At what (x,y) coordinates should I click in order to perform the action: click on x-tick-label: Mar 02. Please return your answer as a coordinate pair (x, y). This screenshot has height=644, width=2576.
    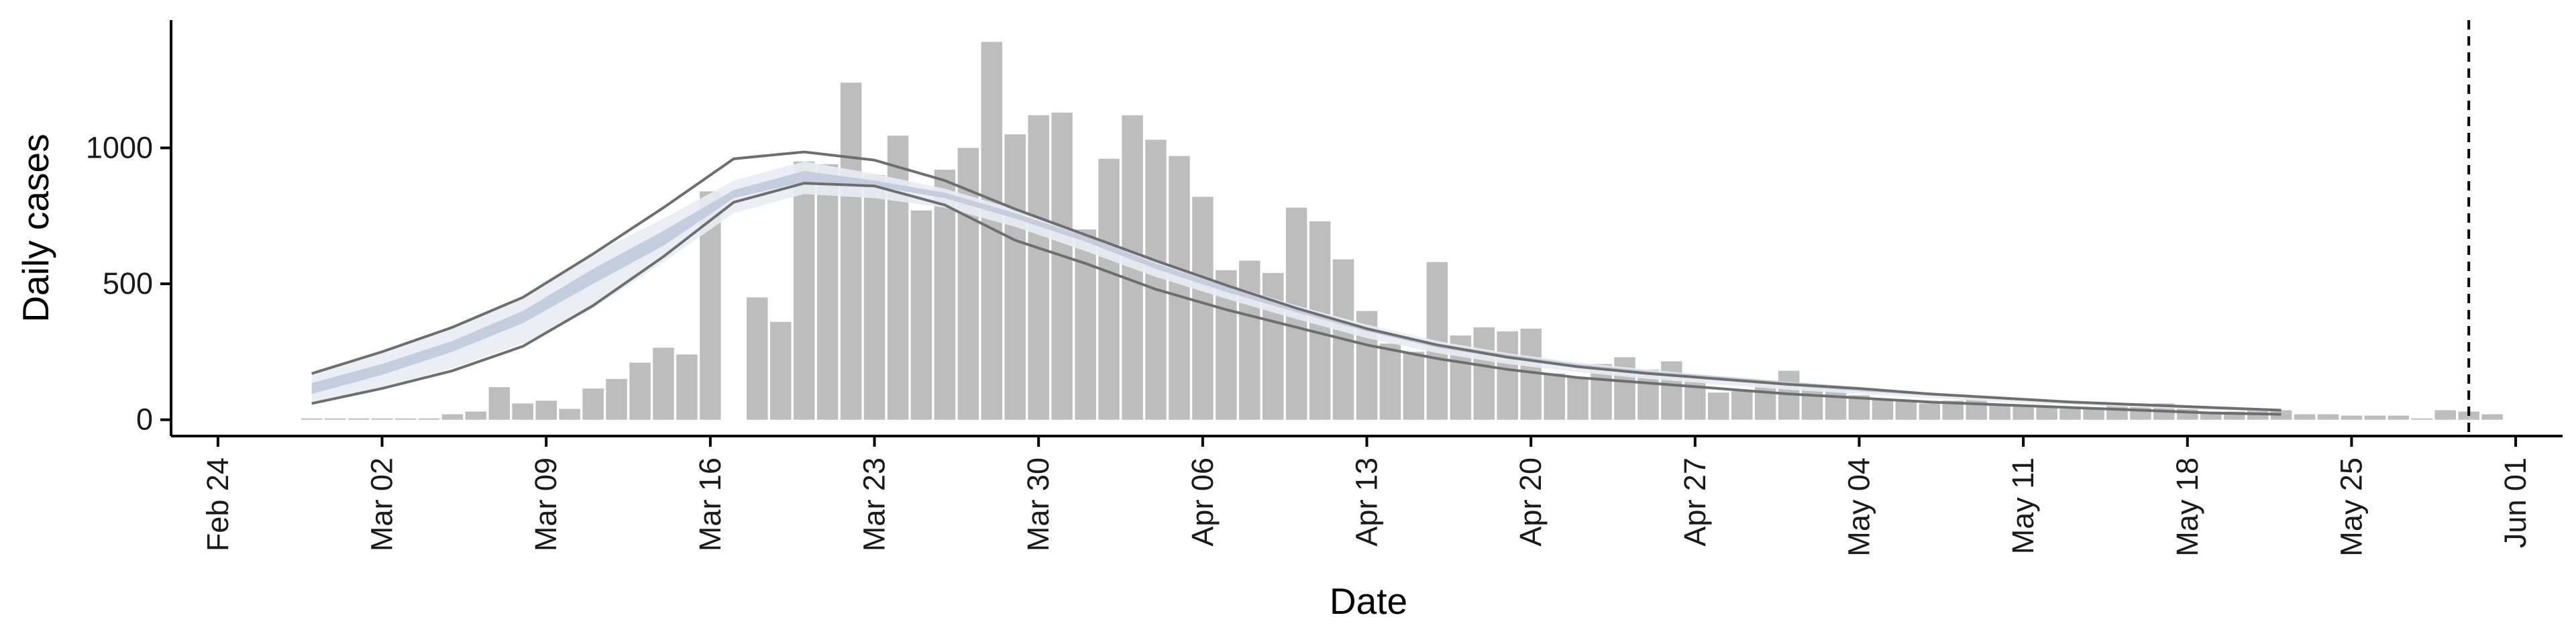
    Looking at the image, I should click on (382, 504).